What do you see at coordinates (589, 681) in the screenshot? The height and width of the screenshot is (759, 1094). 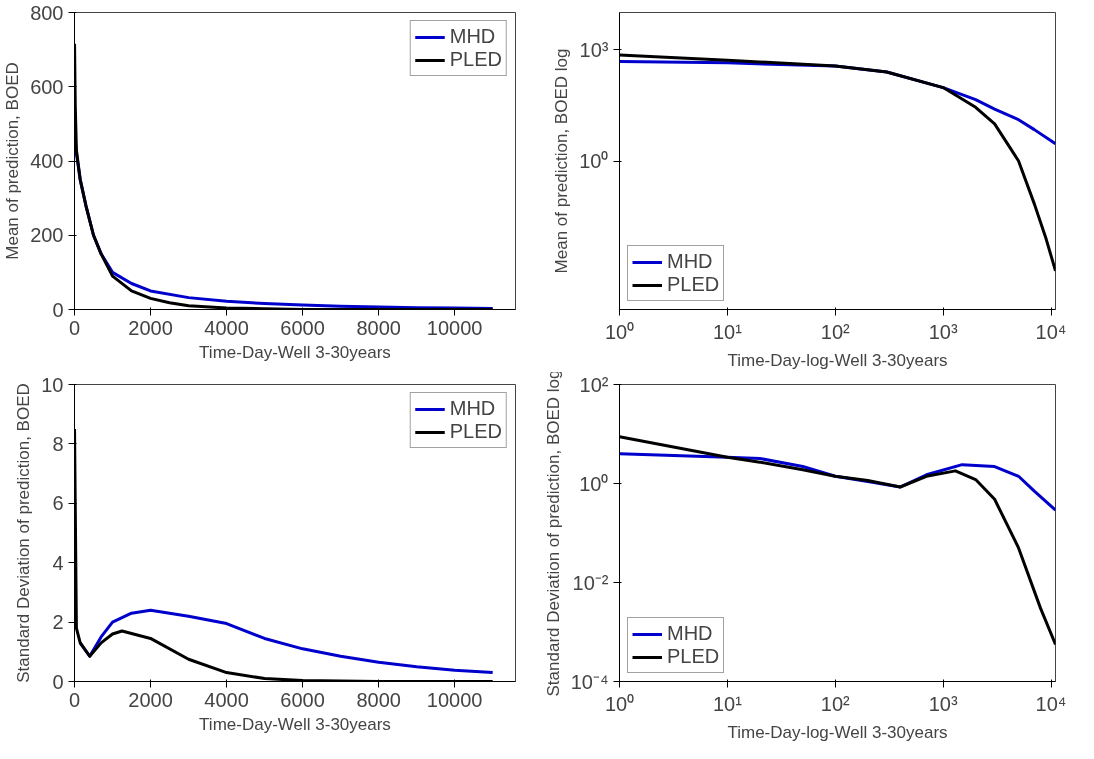 I see `y-tick-label: 10⁻⁴` at bounding box center [589, 681].